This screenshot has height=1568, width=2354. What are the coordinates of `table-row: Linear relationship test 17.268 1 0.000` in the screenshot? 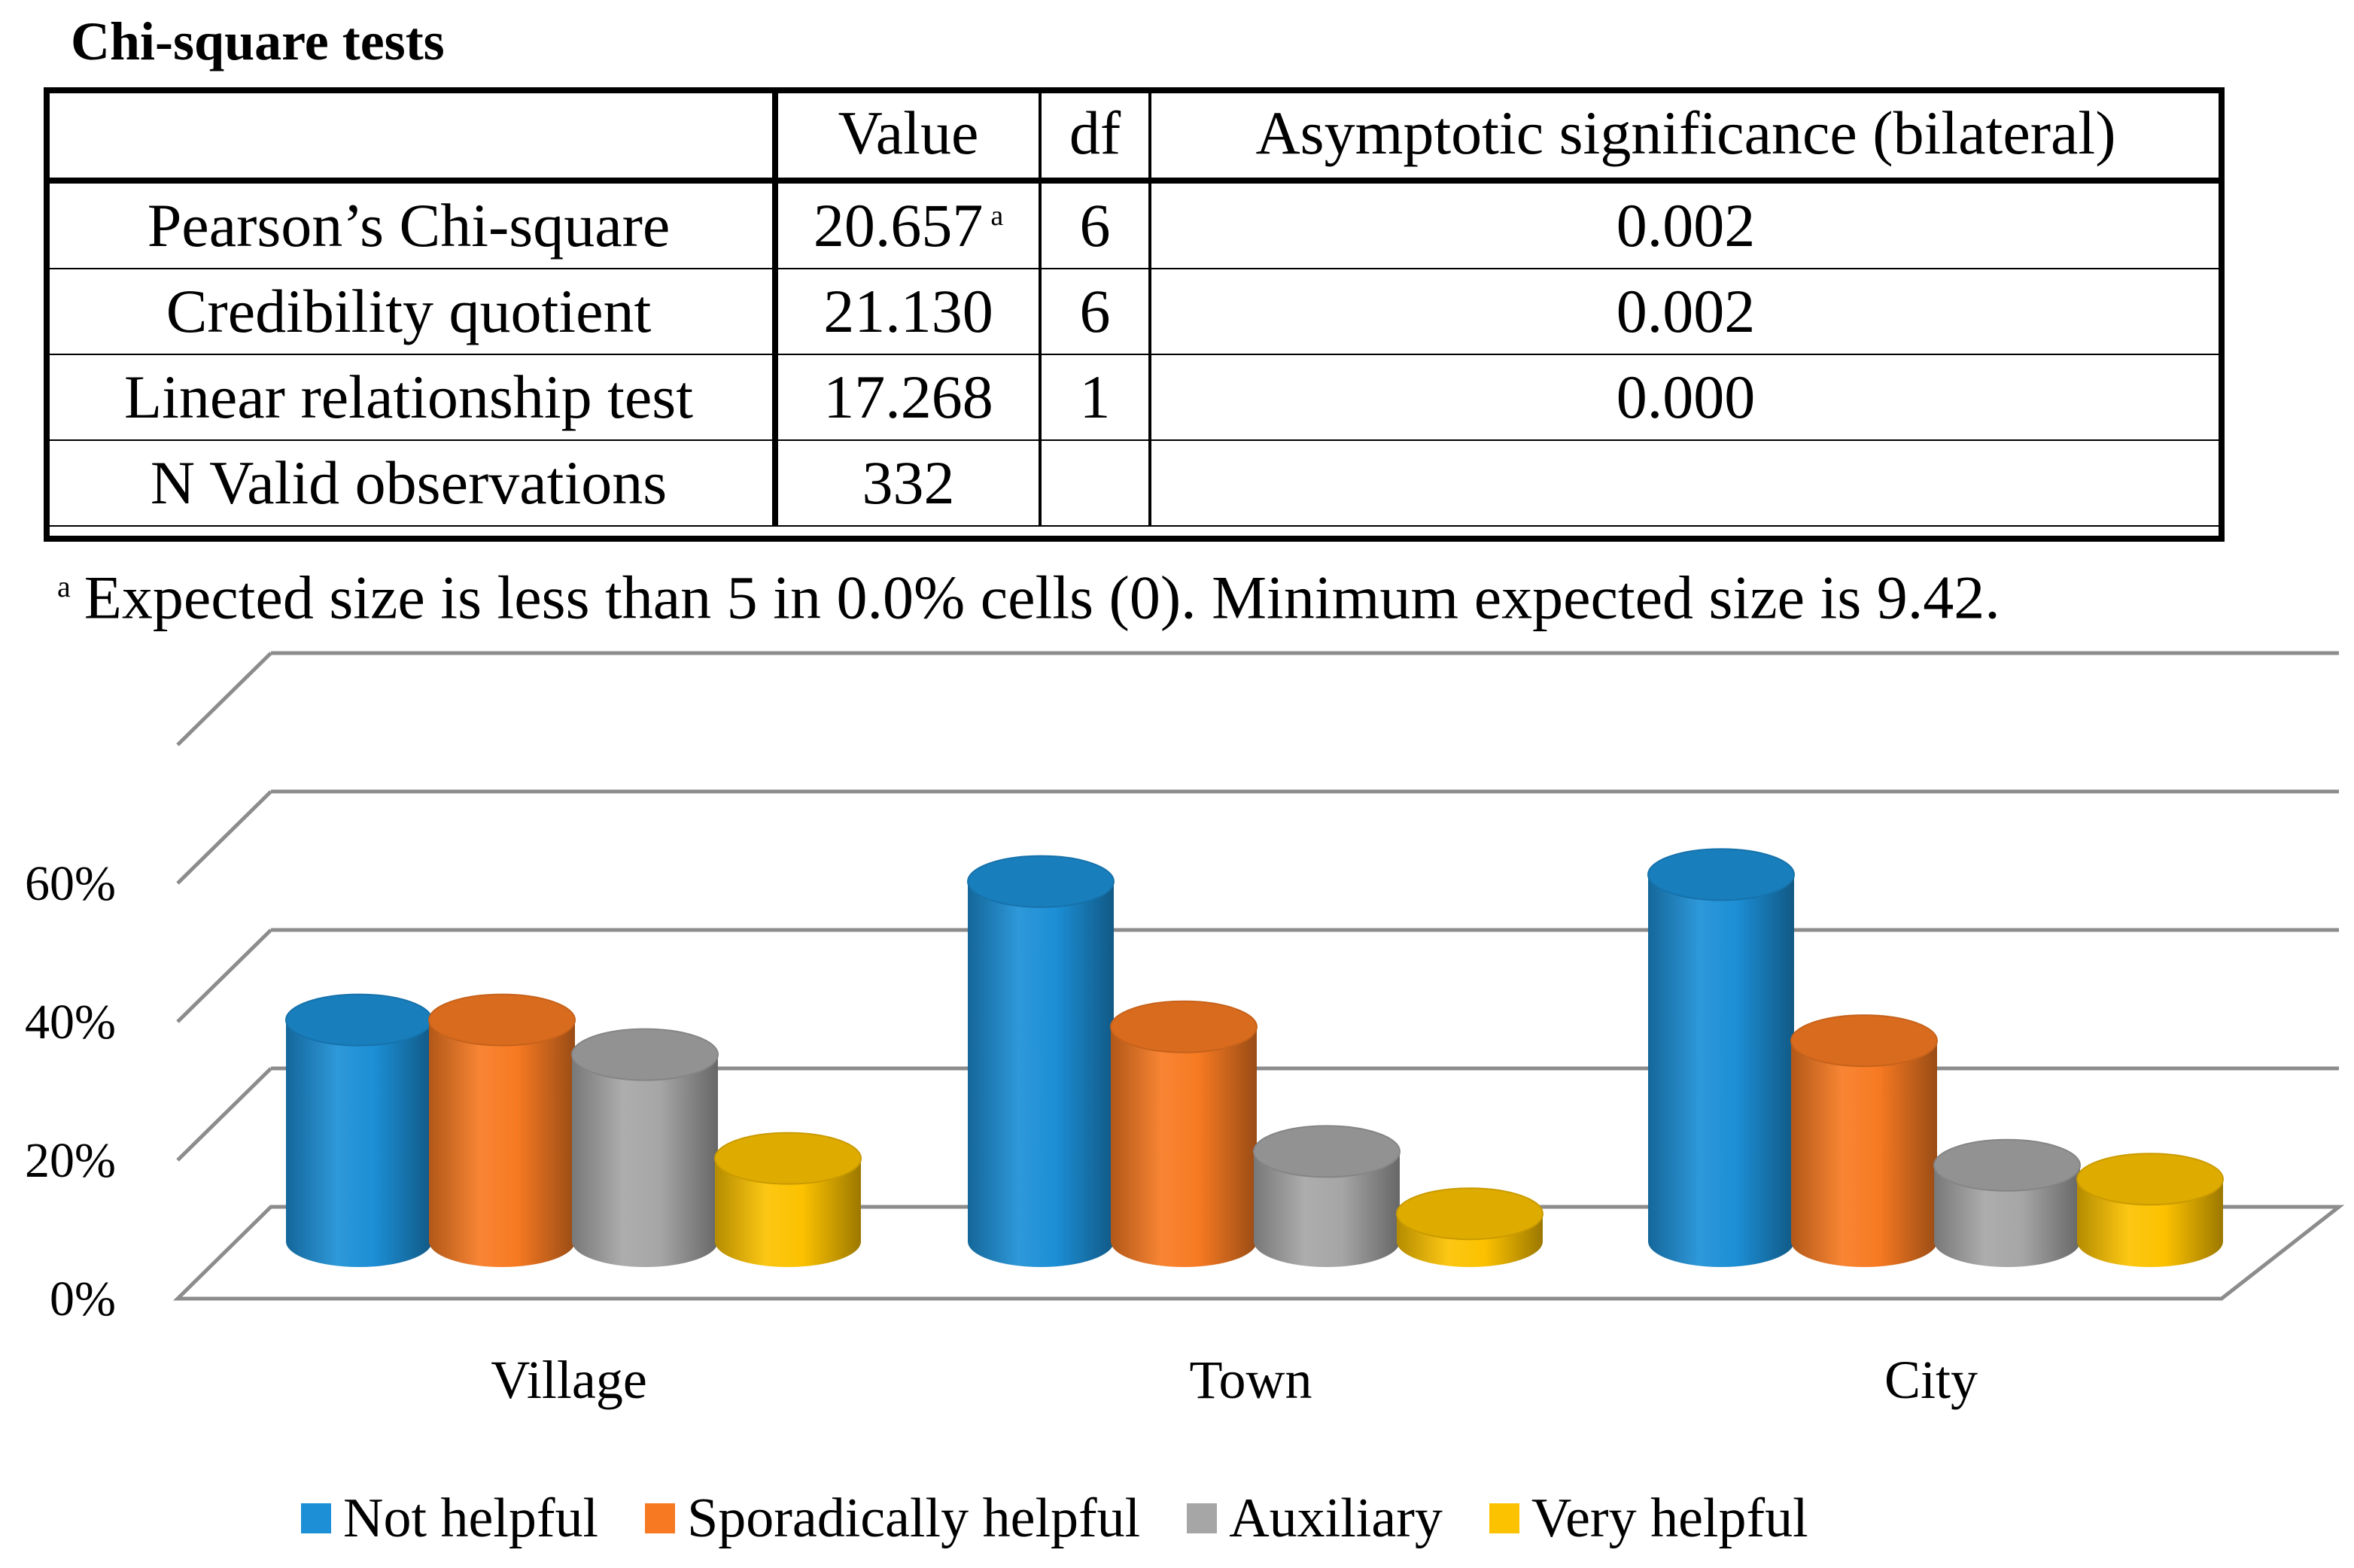 It's located at (1133, 397).